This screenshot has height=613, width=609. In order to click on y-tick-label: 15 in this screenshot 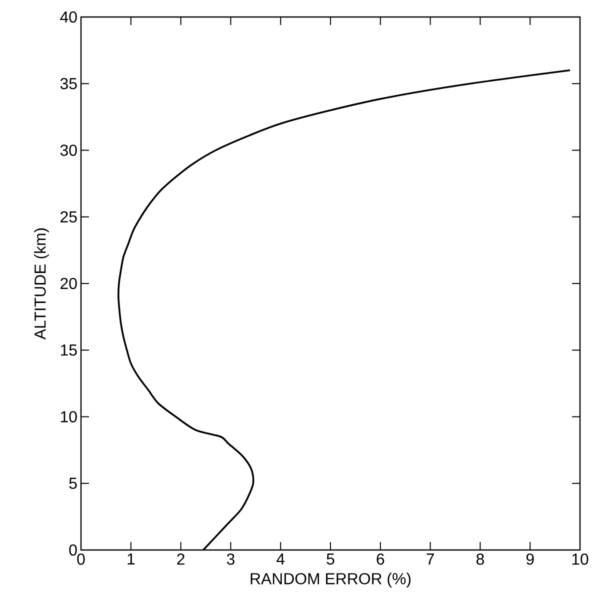, I will do `click(68, 350)`.